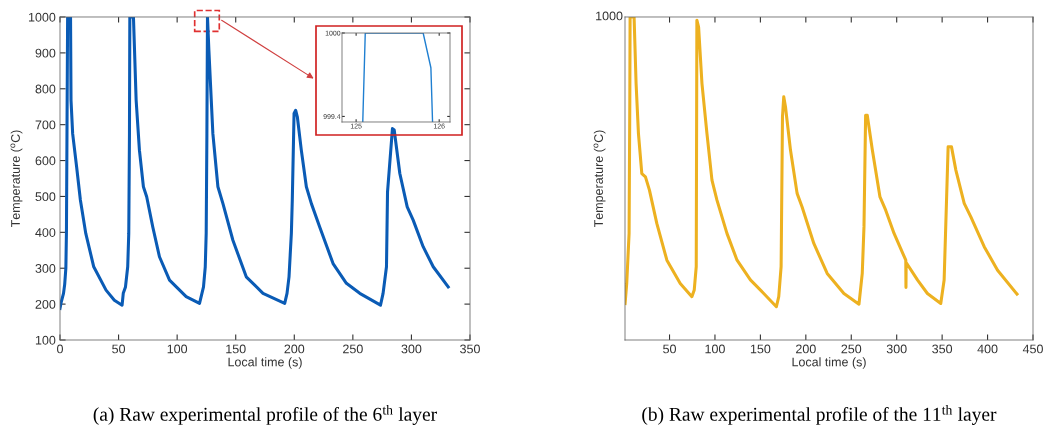 Image resolution: width=1044 pixels, height=437 pixels. What do you see at coordinates (42, 17) in the screenshot?
I see `y-tick-label: 1000` at bounding box center [42, 17].